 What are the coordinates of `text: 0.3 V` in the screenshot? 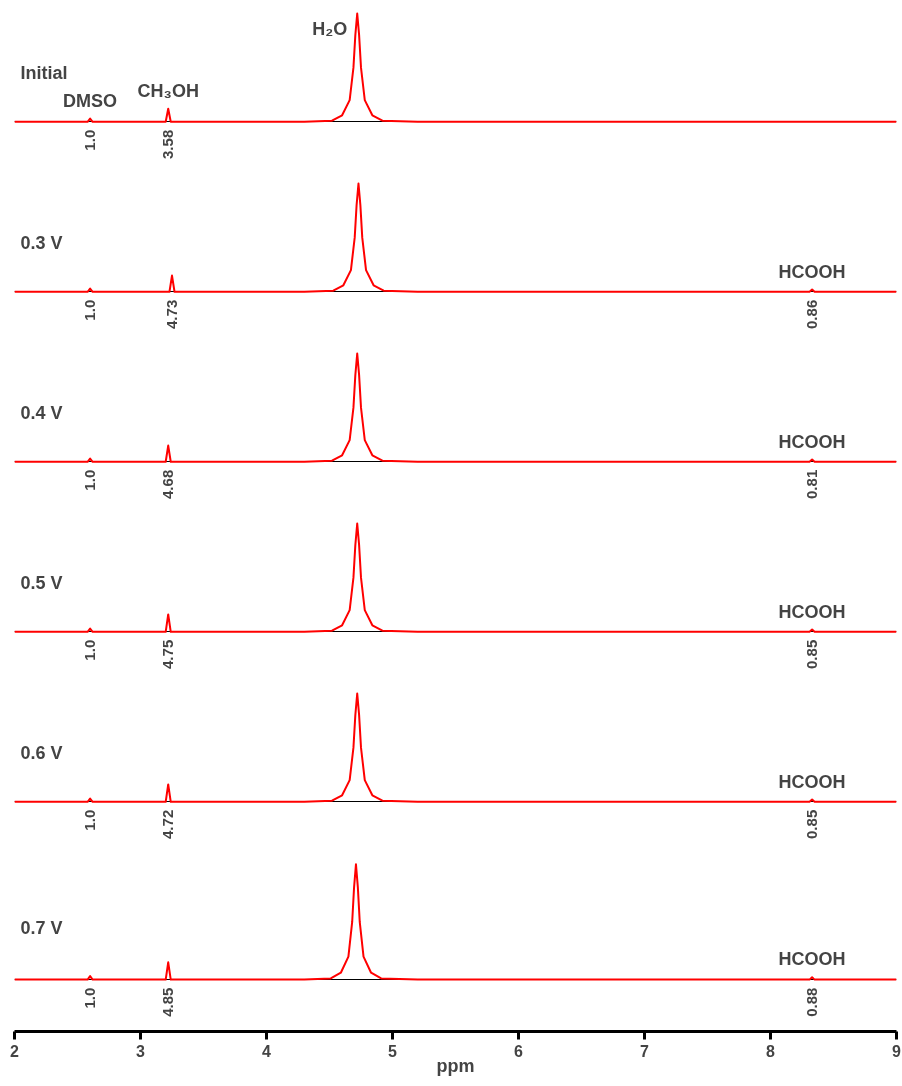 It's located at (41, 243).